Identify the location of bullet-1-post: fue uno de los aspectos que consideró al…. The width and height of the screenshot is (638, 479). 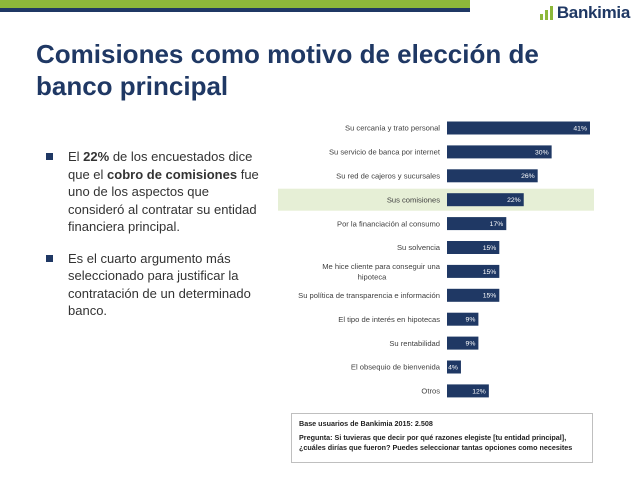
(163, 200).